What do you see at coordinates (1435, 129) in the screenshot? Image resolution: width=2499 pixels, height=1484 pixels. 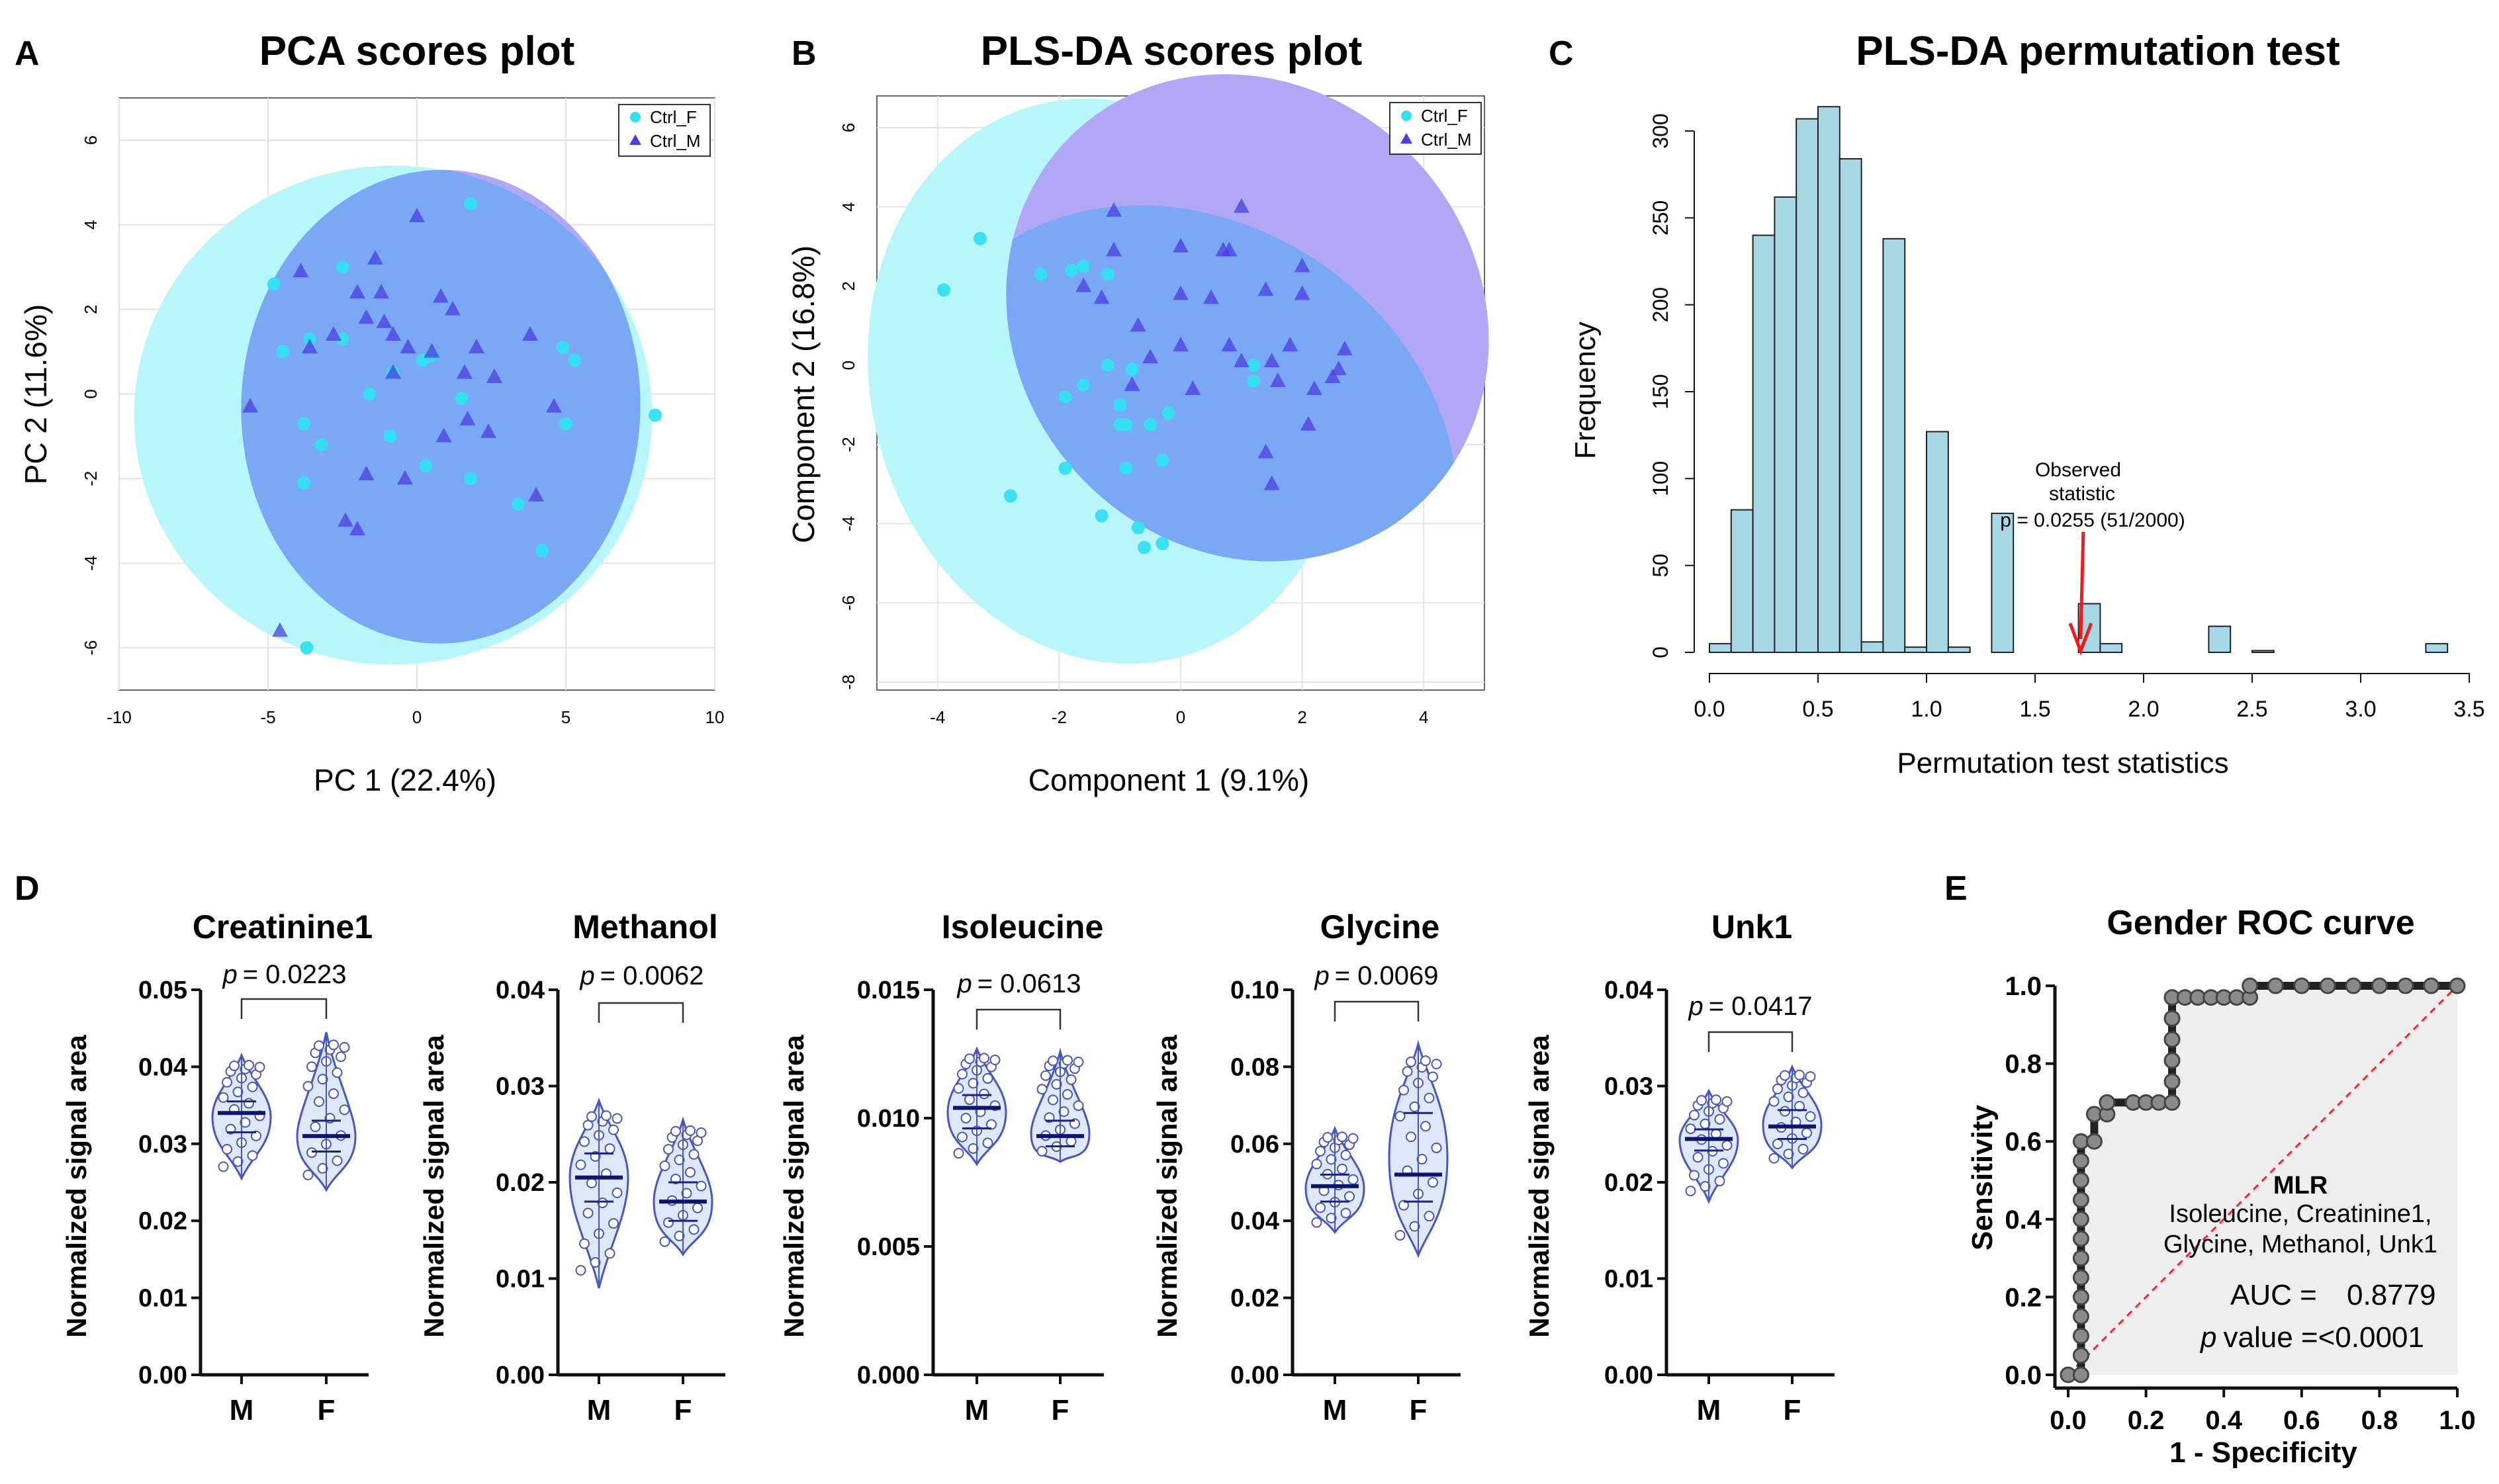 I see `panel-b-legend: Ctrl_F Ctrl_M` at bounding box center [1435, 129].